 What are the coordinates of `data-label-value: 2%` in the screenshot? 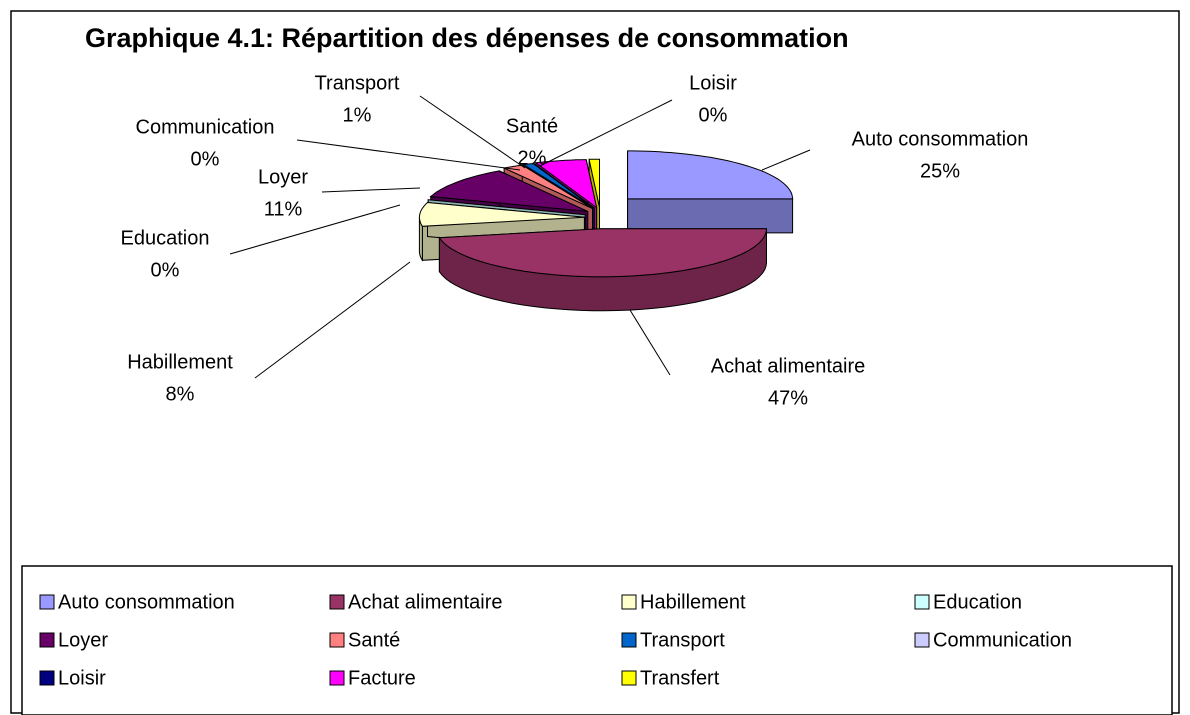 It's located at (532, 158).